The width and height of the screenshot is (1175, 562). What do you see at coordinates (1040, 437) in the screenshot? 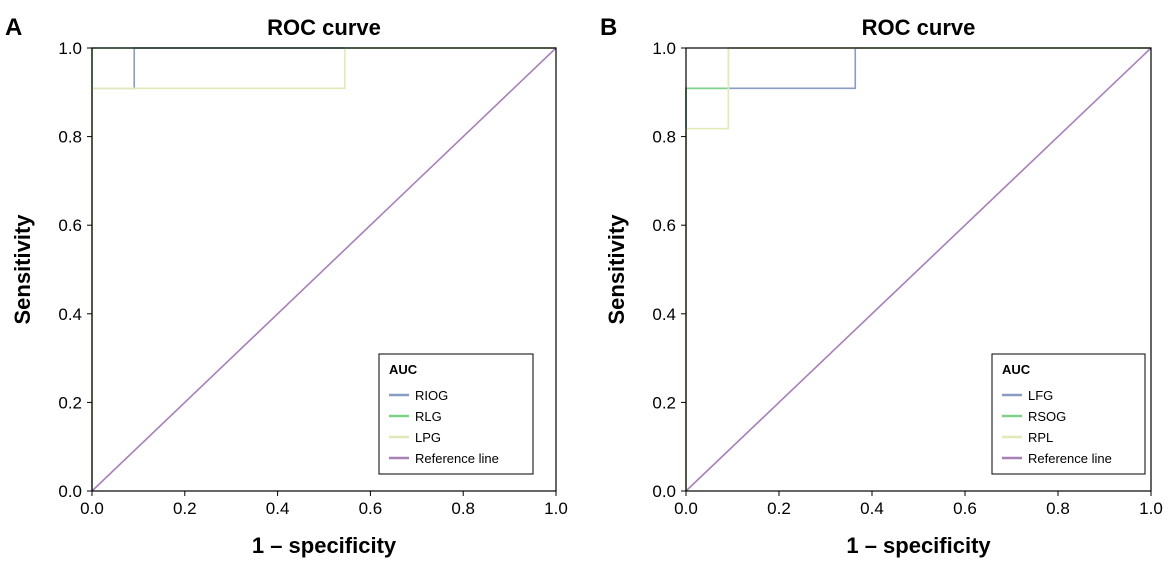
I see `legend-entry-label: RPL` at bounding box center [1040, 437].